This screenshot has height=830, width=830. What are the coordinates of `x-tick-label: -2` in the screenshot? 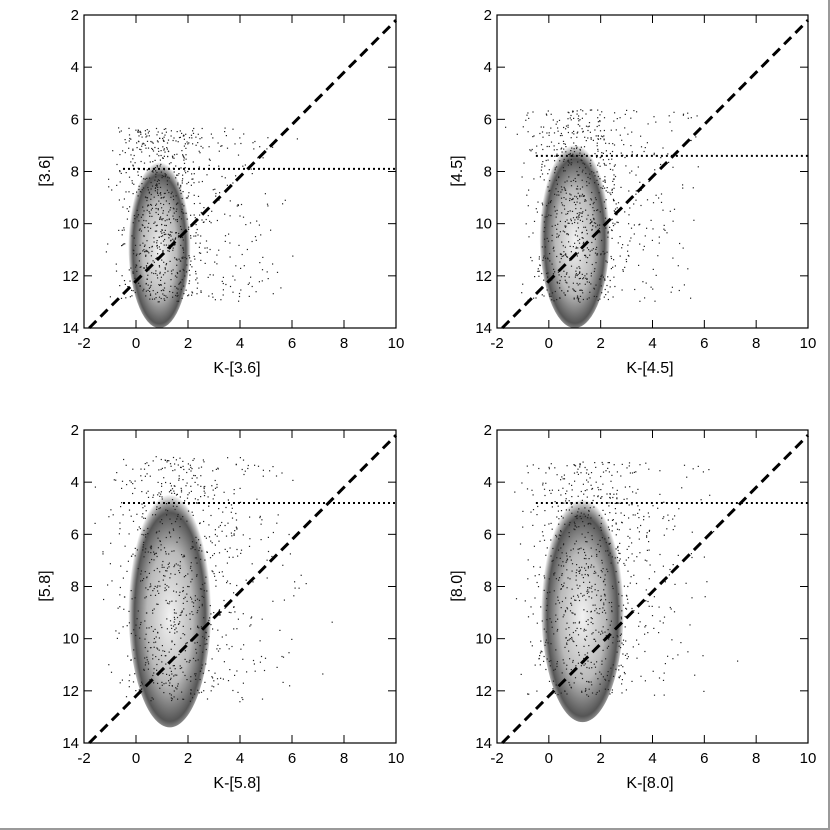 It's located at (496, 343).